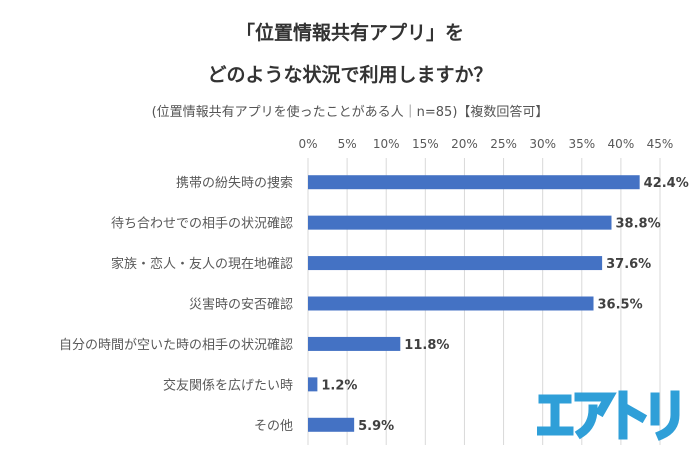 Image resolution: width=700 pixels, height=460 pixels. What do you see at coordinates (638, 224) in the screenshot?
I see `data-label: 38.8%` at bounding box center [638, 224].